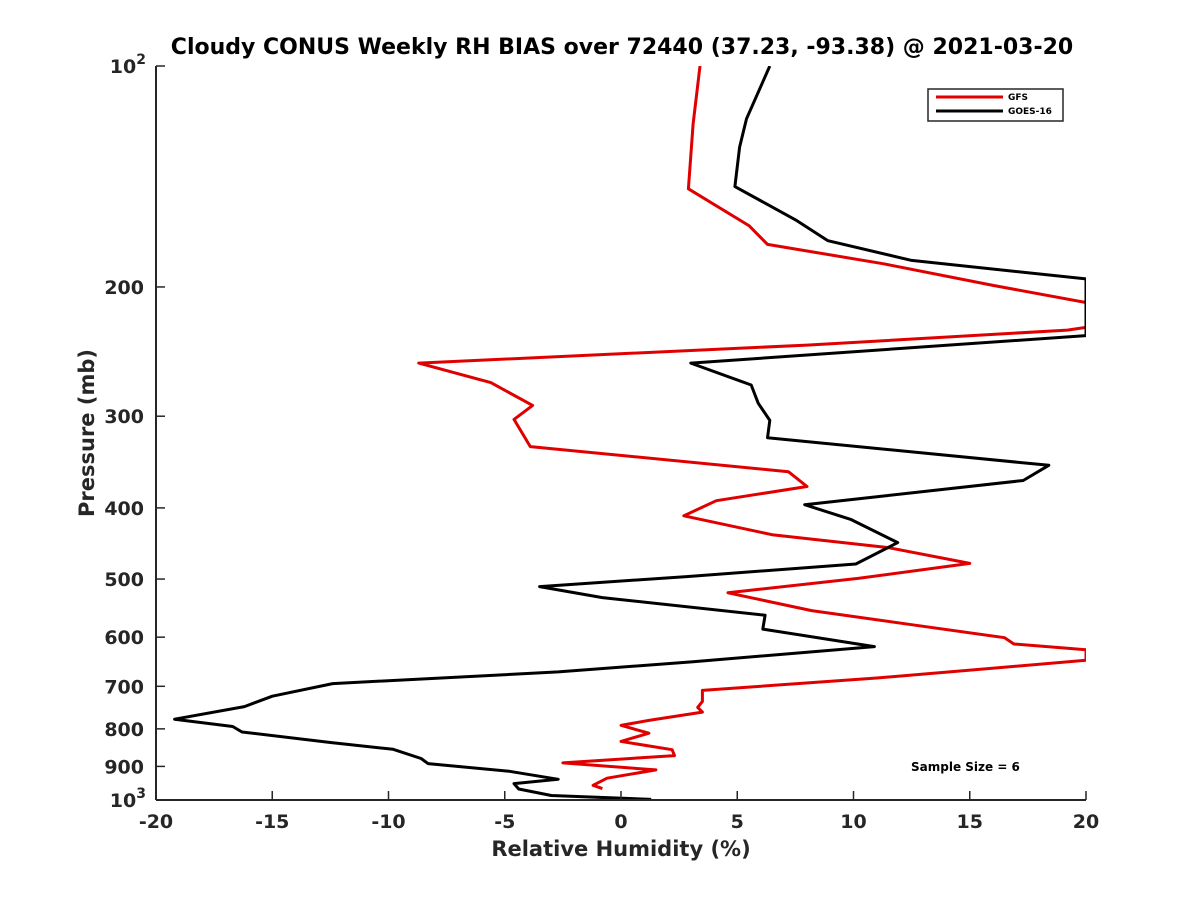  What do you see at coordinates (388, 822) in the screenshot?
I see `x-tick-label: -10` at bounding box center [388, 822].